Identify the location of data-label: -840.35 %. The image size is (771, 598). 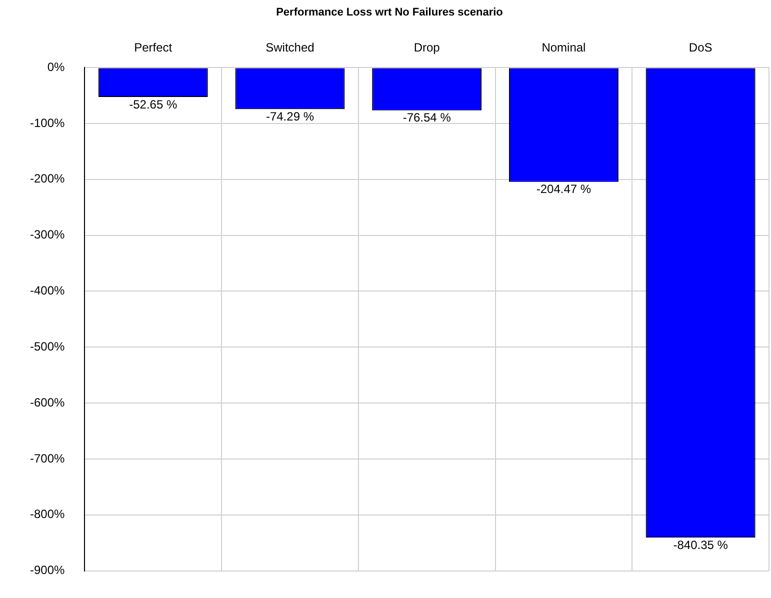
(700, 545).